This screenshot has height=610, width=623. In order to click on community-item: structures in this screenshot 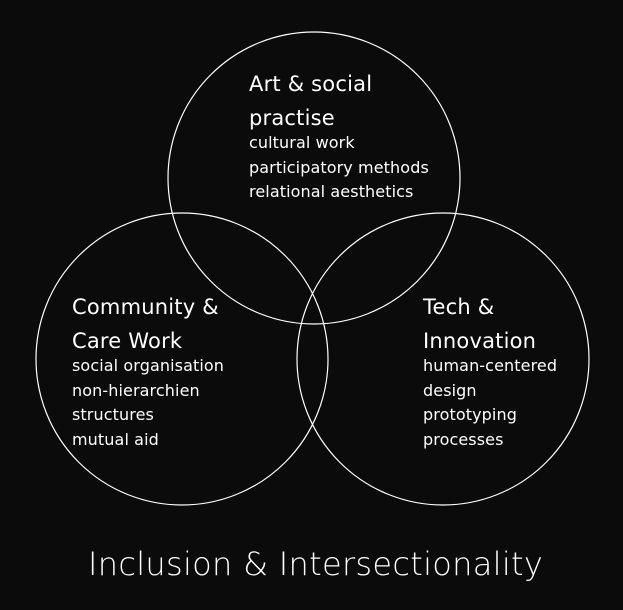, I will do `click(113, 414)`.